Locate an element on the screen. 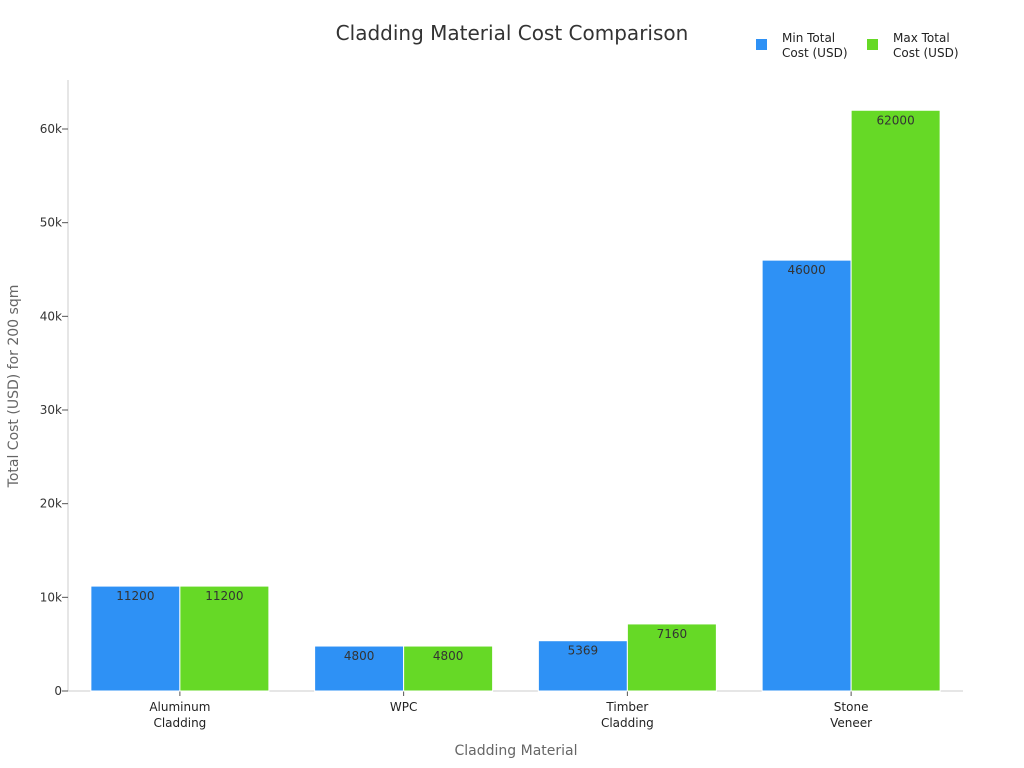  y-tick-label: 0 is located at coordinates (58, 691).